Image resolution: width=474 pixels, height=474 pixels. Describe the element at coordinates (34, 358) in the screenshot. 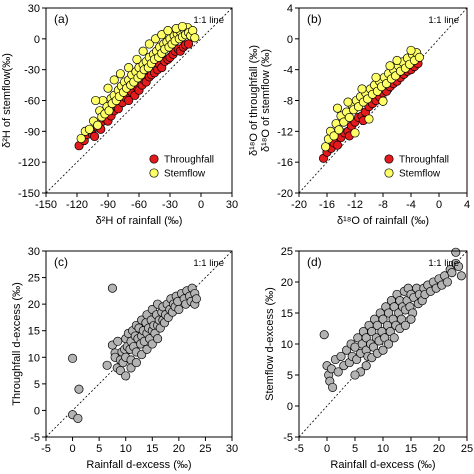

I see `y-tick-label: 10` at that location.